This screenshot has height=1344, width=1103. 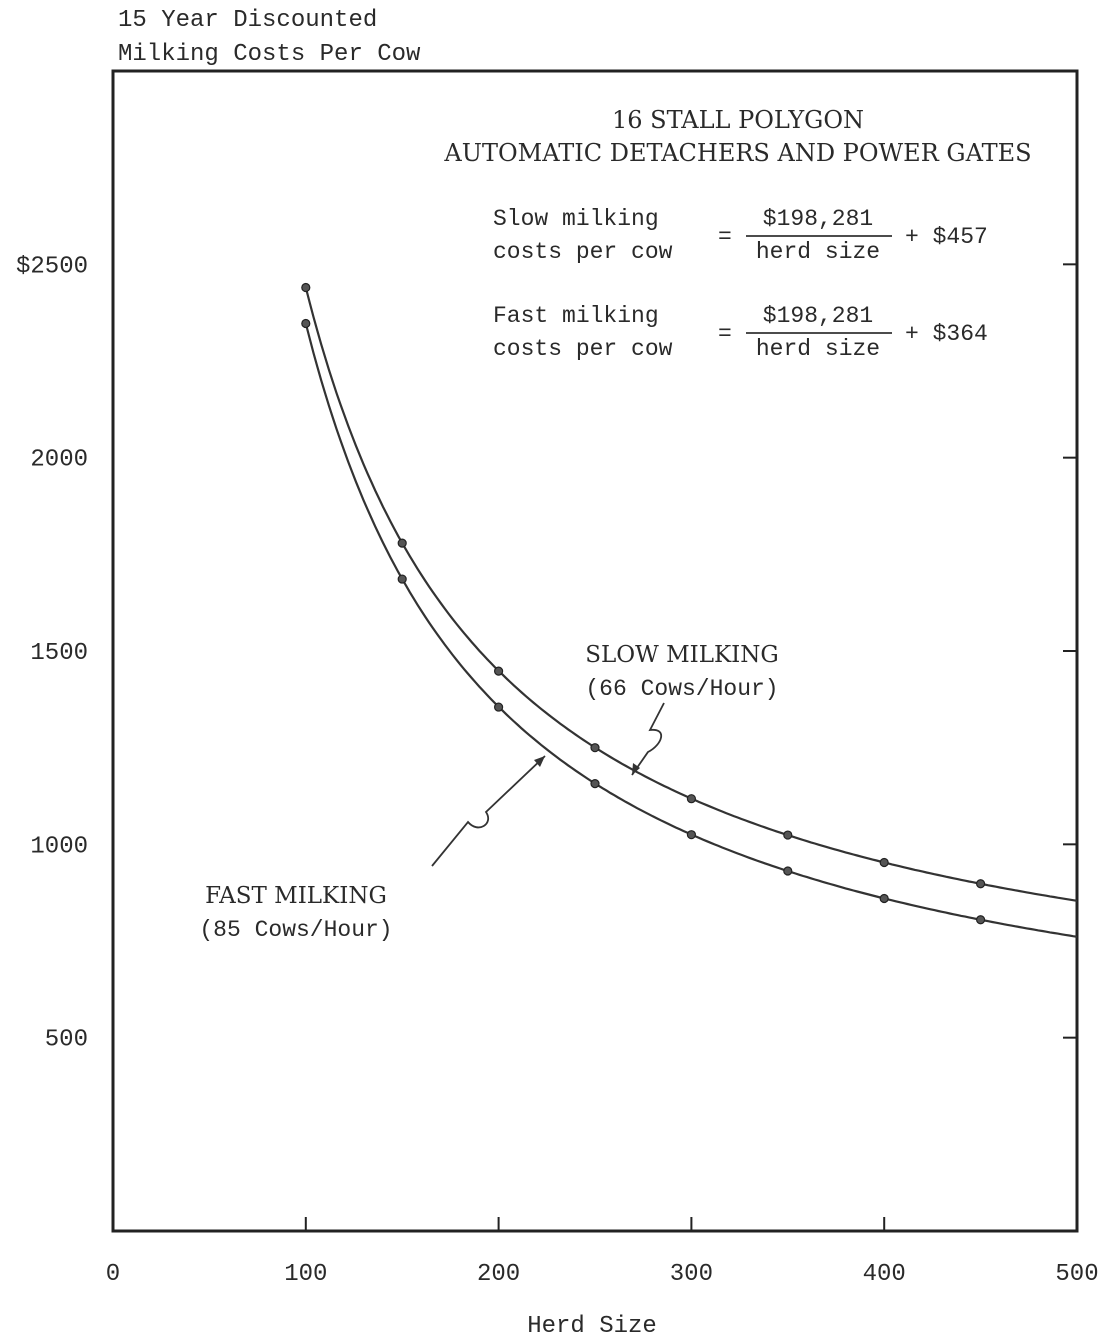 What do you see at coordinates (682, 655) in the screenshot?
I see `series-label-slow: SLOW MILKING` at bounding box center [682, 655].